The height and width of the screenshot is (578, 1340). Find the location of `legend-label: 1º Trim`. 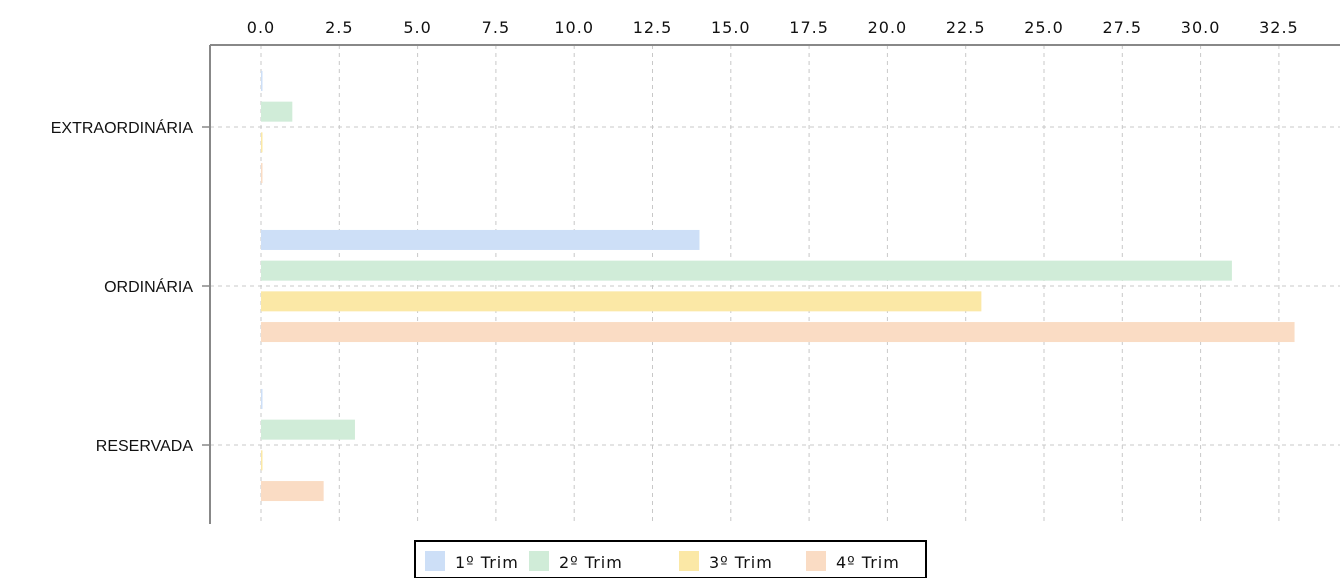

legend-label: 1º Trim is located at coordinates (487, 562).